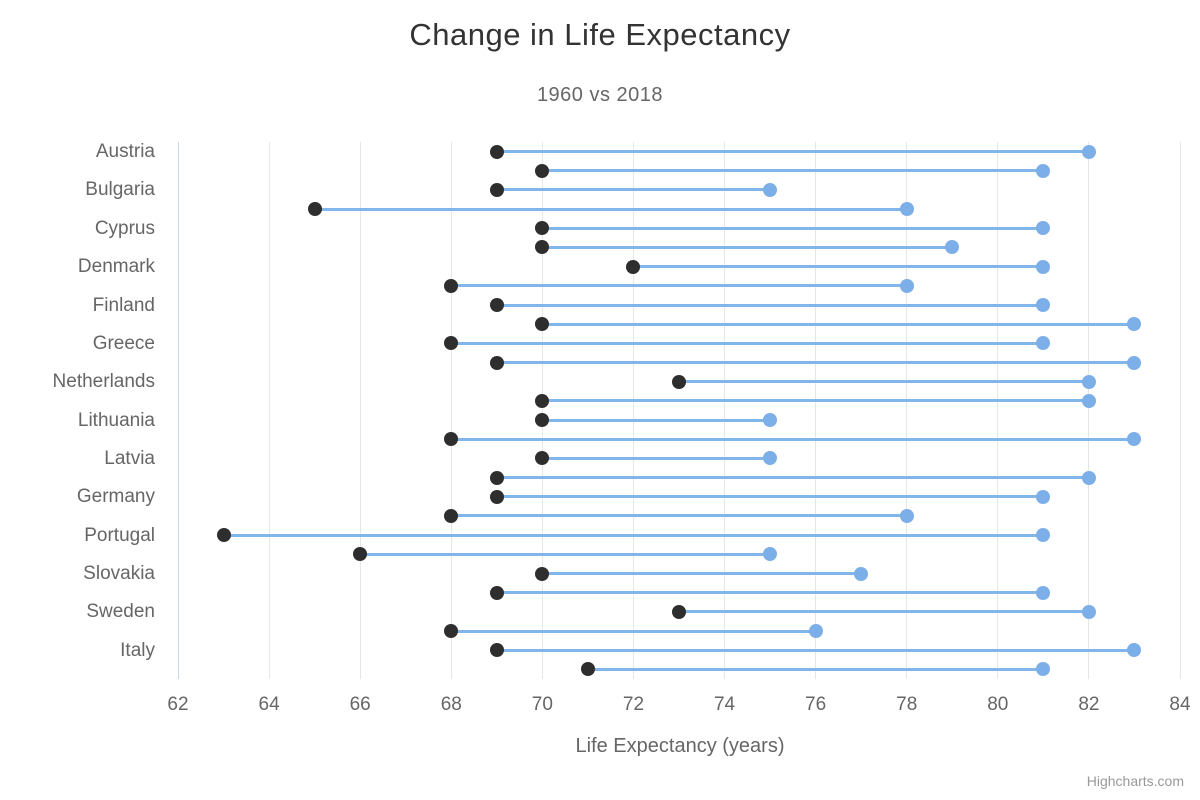 The image size is (1200, 800). I want to click on x-tick-label: 72, so click(633, 704).